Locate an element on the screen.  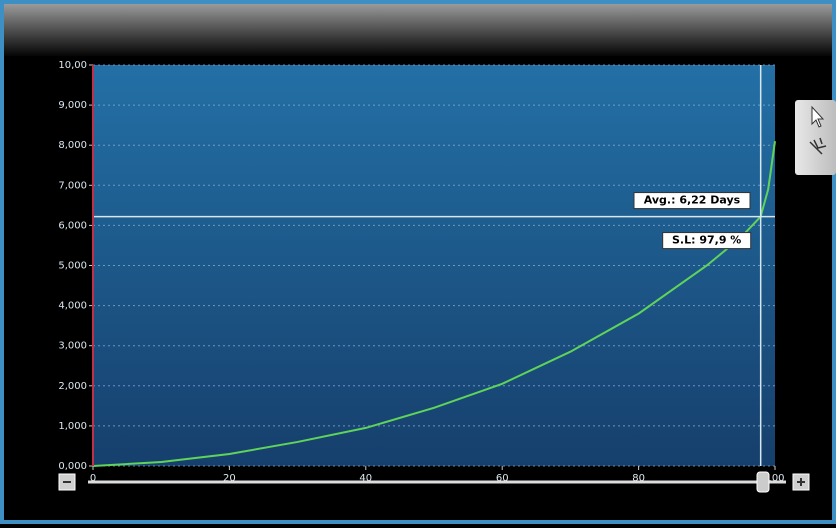
y-tick-label: 0,000 is located at coordinates (72, 466).